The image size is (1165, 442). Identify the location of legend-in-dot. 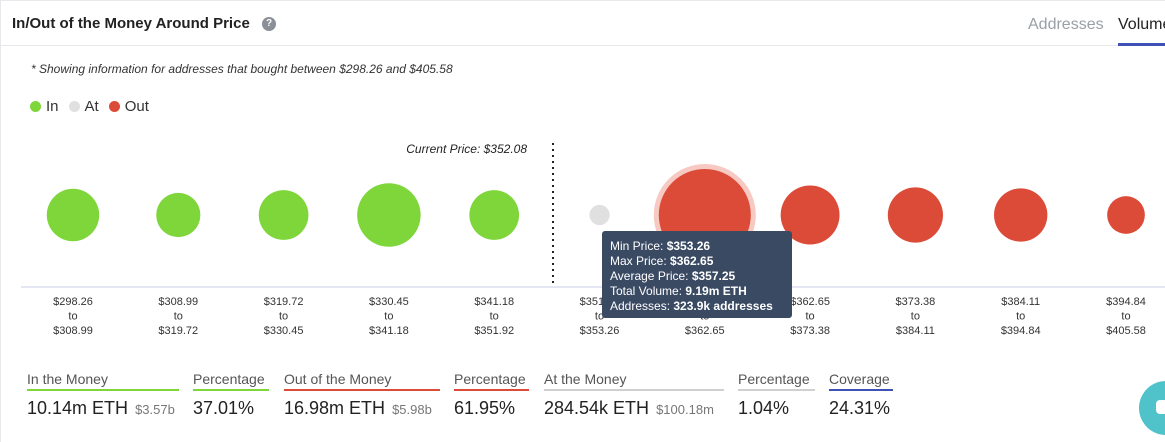
(35, 106).